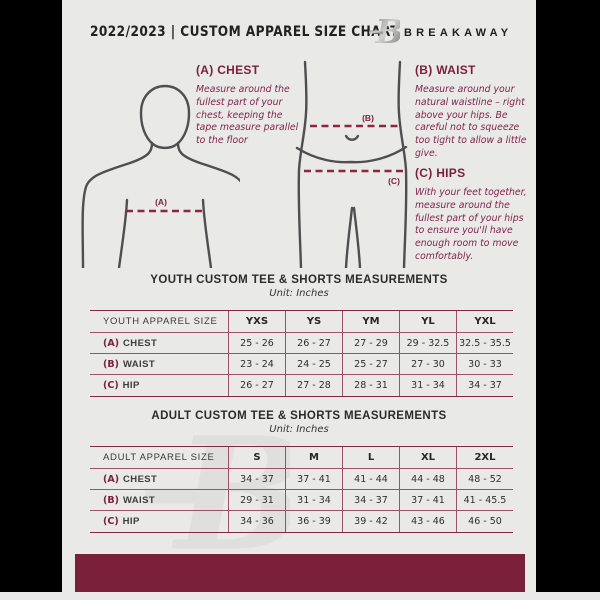 The image size is (600, 600). Describe the element at coordinates (458, 33) in the screenshot. I see `brand-name: BREAKAWAY` at that location.